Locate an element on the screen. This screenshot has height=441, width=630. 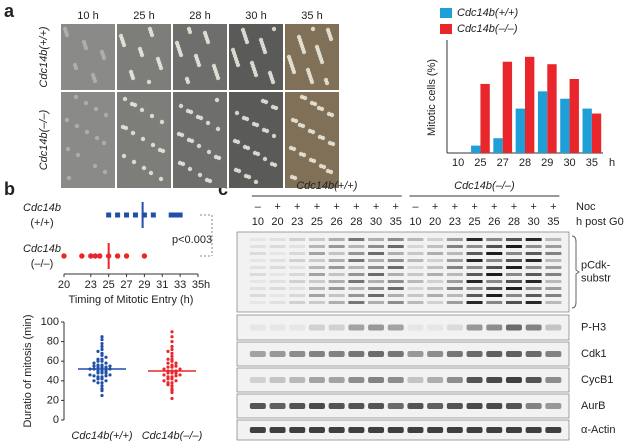
lane-hour: 35 is located at coordinates (553, 222).